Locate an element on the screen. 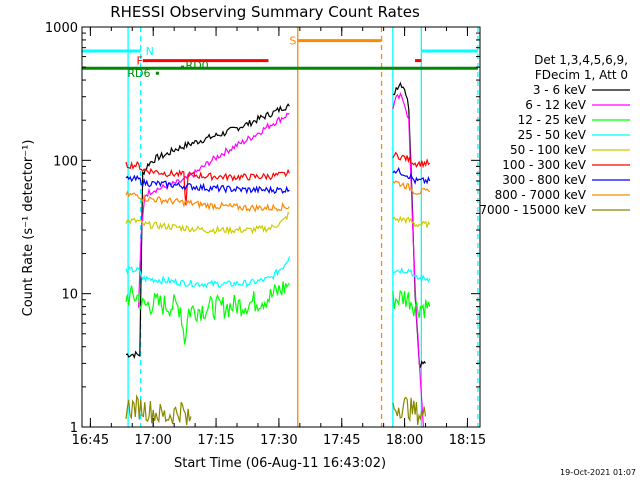 This screenshot has width=640, height=480. annotation-label-1: RD0 is located at coordinates (197, 65).